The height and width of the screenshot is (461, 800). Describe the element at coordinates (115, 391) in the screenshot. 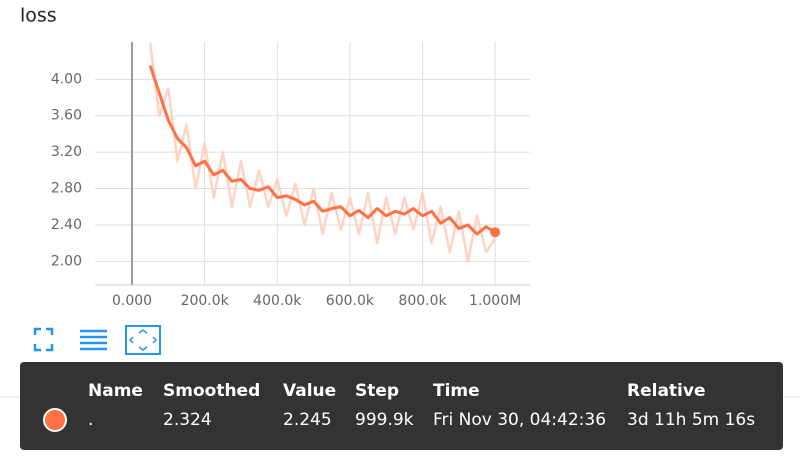

I see `tooltip-header: Name` at that location.